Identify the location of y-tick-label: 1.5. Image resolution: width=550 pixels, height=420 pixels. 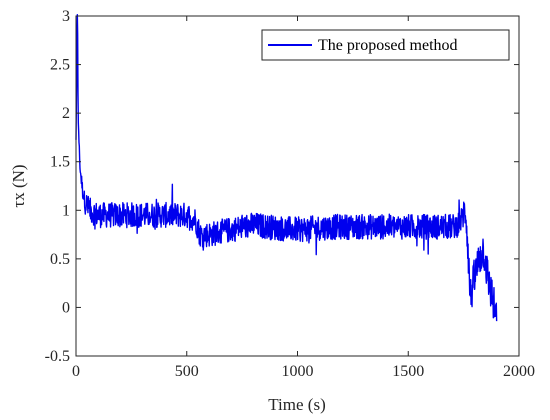
(60, 162).